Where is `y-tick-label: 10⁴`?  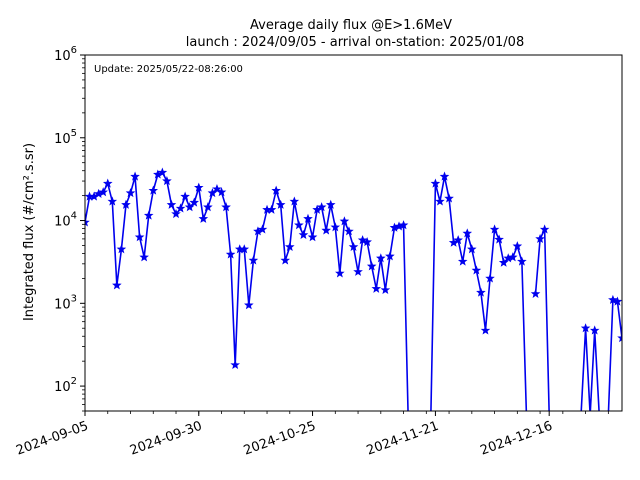
y-tick-label: 10⁴ is located at coordinates (65, 220).